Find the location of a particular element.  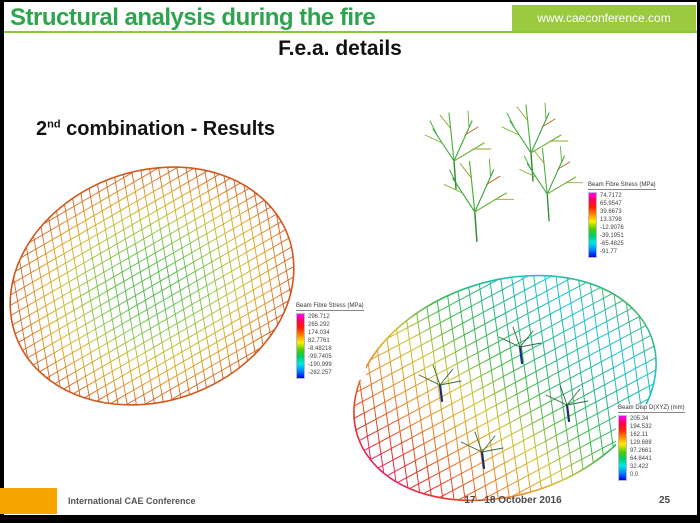

legend-value: 174.034 is located at coordinates (319, 333).